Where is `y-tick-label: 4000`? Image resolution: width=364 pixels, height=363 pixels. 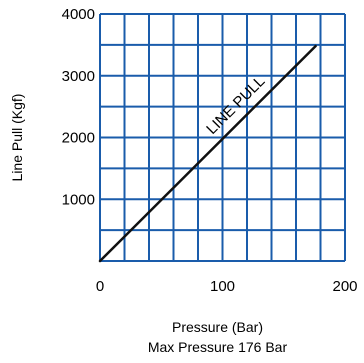 y-tick-label: 4000 is located at coordinates (78, 14).